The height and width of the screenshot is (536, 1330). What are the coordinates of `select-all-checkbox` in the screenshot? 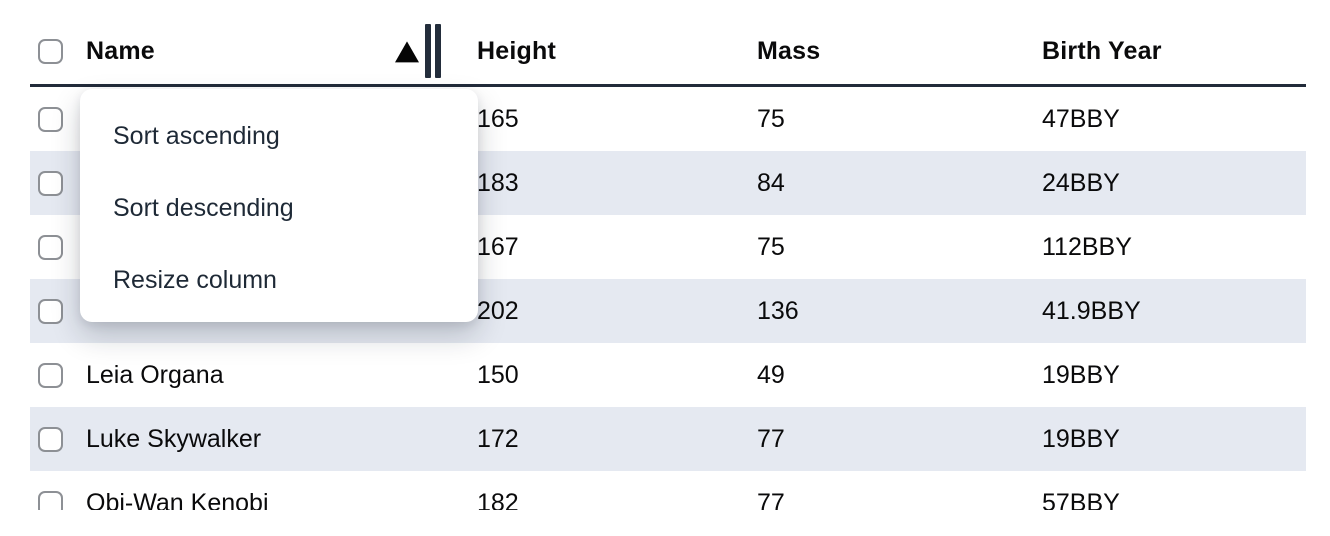 It's located at (50, 51).